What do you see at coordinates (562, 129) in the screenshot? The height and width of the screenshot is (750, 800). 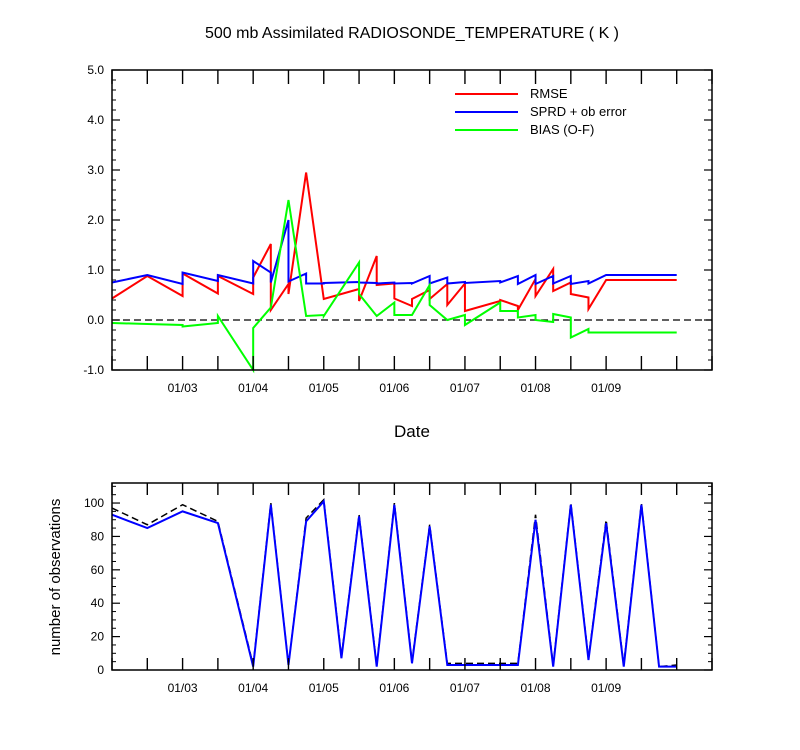 I see `legend-label: BIAS (O-F)` at bounding box center [562, 129].